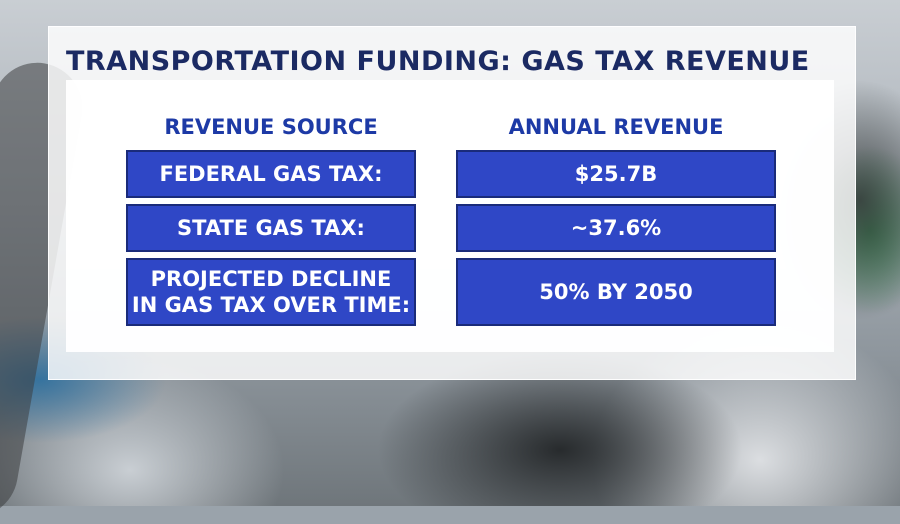 The image size is (900, 524). What do you see at coordinates (271, 127) in the screenshot?
I see `column-header-source: REVENUE SOURCE` at bounding box center [271, 127].